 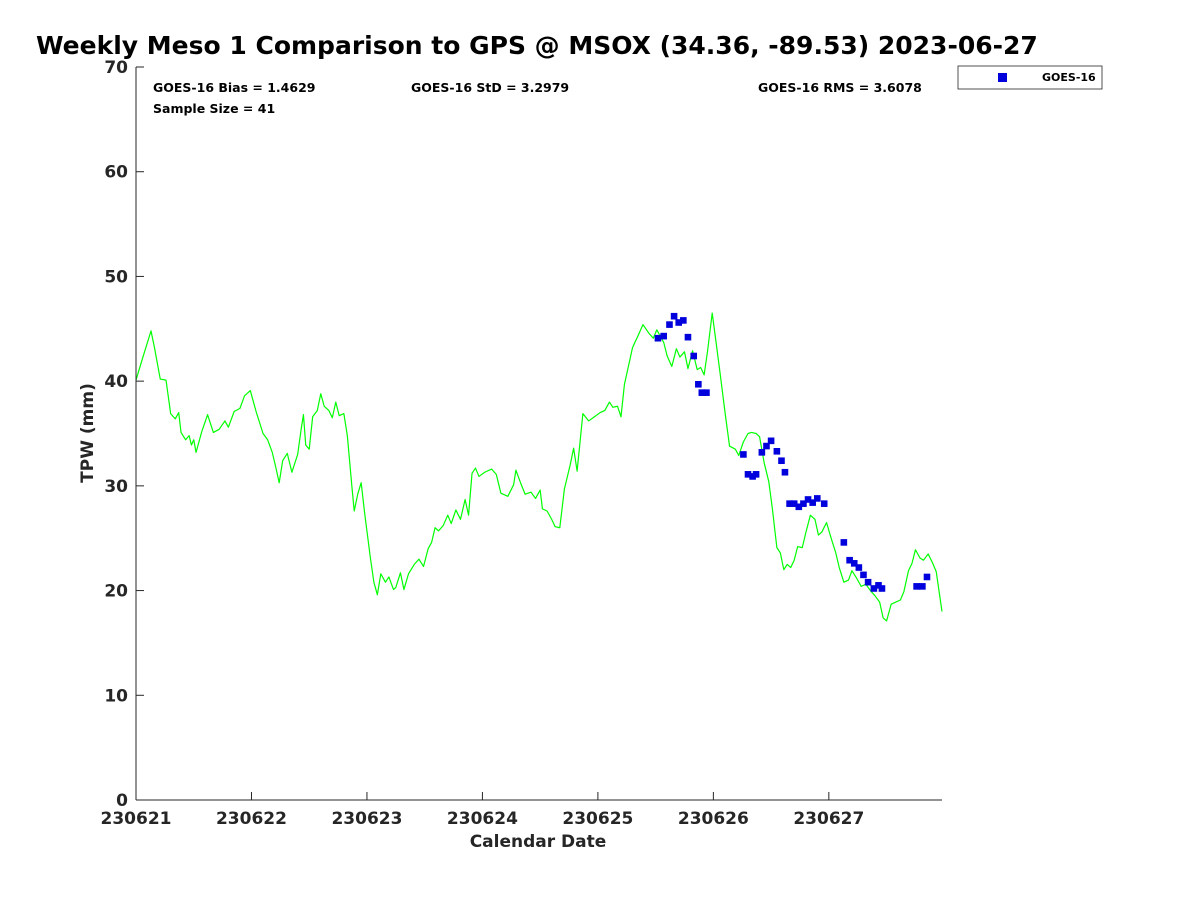 I want to click on rms-stat: GOES-16 RMS = 3.6078, so click(x=840, y=87).